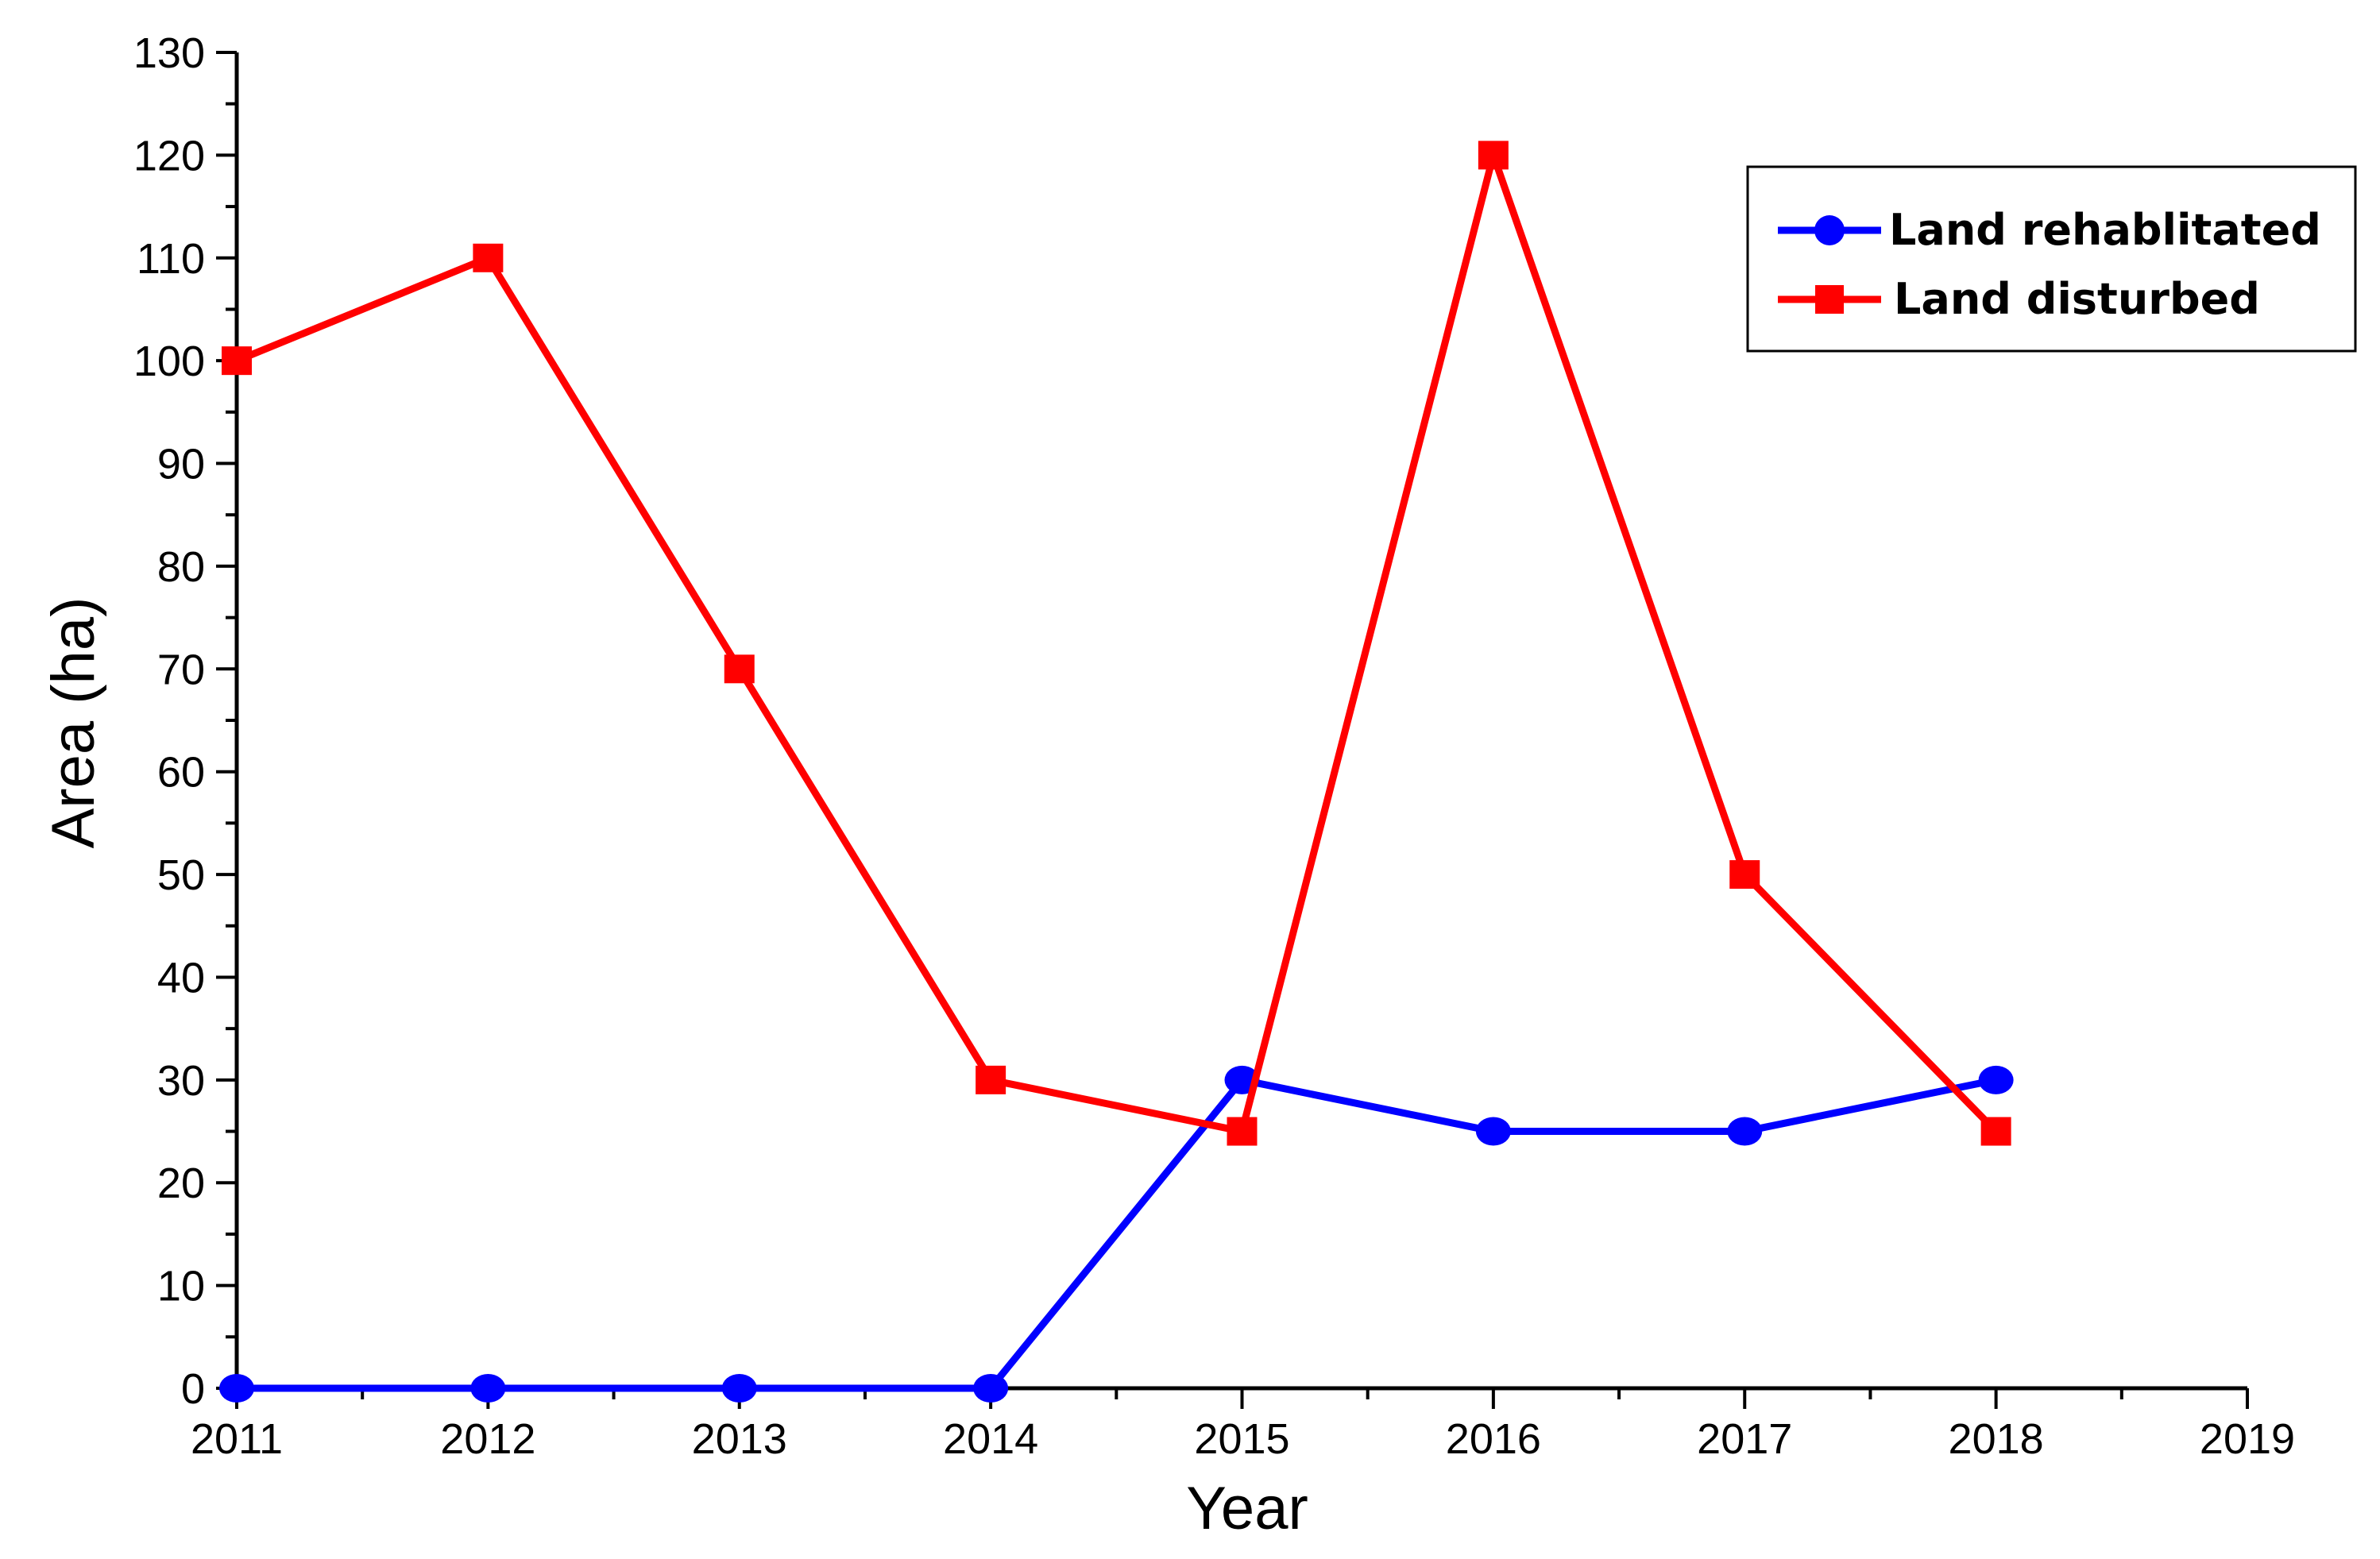  What do you see at coordinates (181, 875) in the screenshot?
I see `y-tick-label: 50` at bounding box center [181, 875].